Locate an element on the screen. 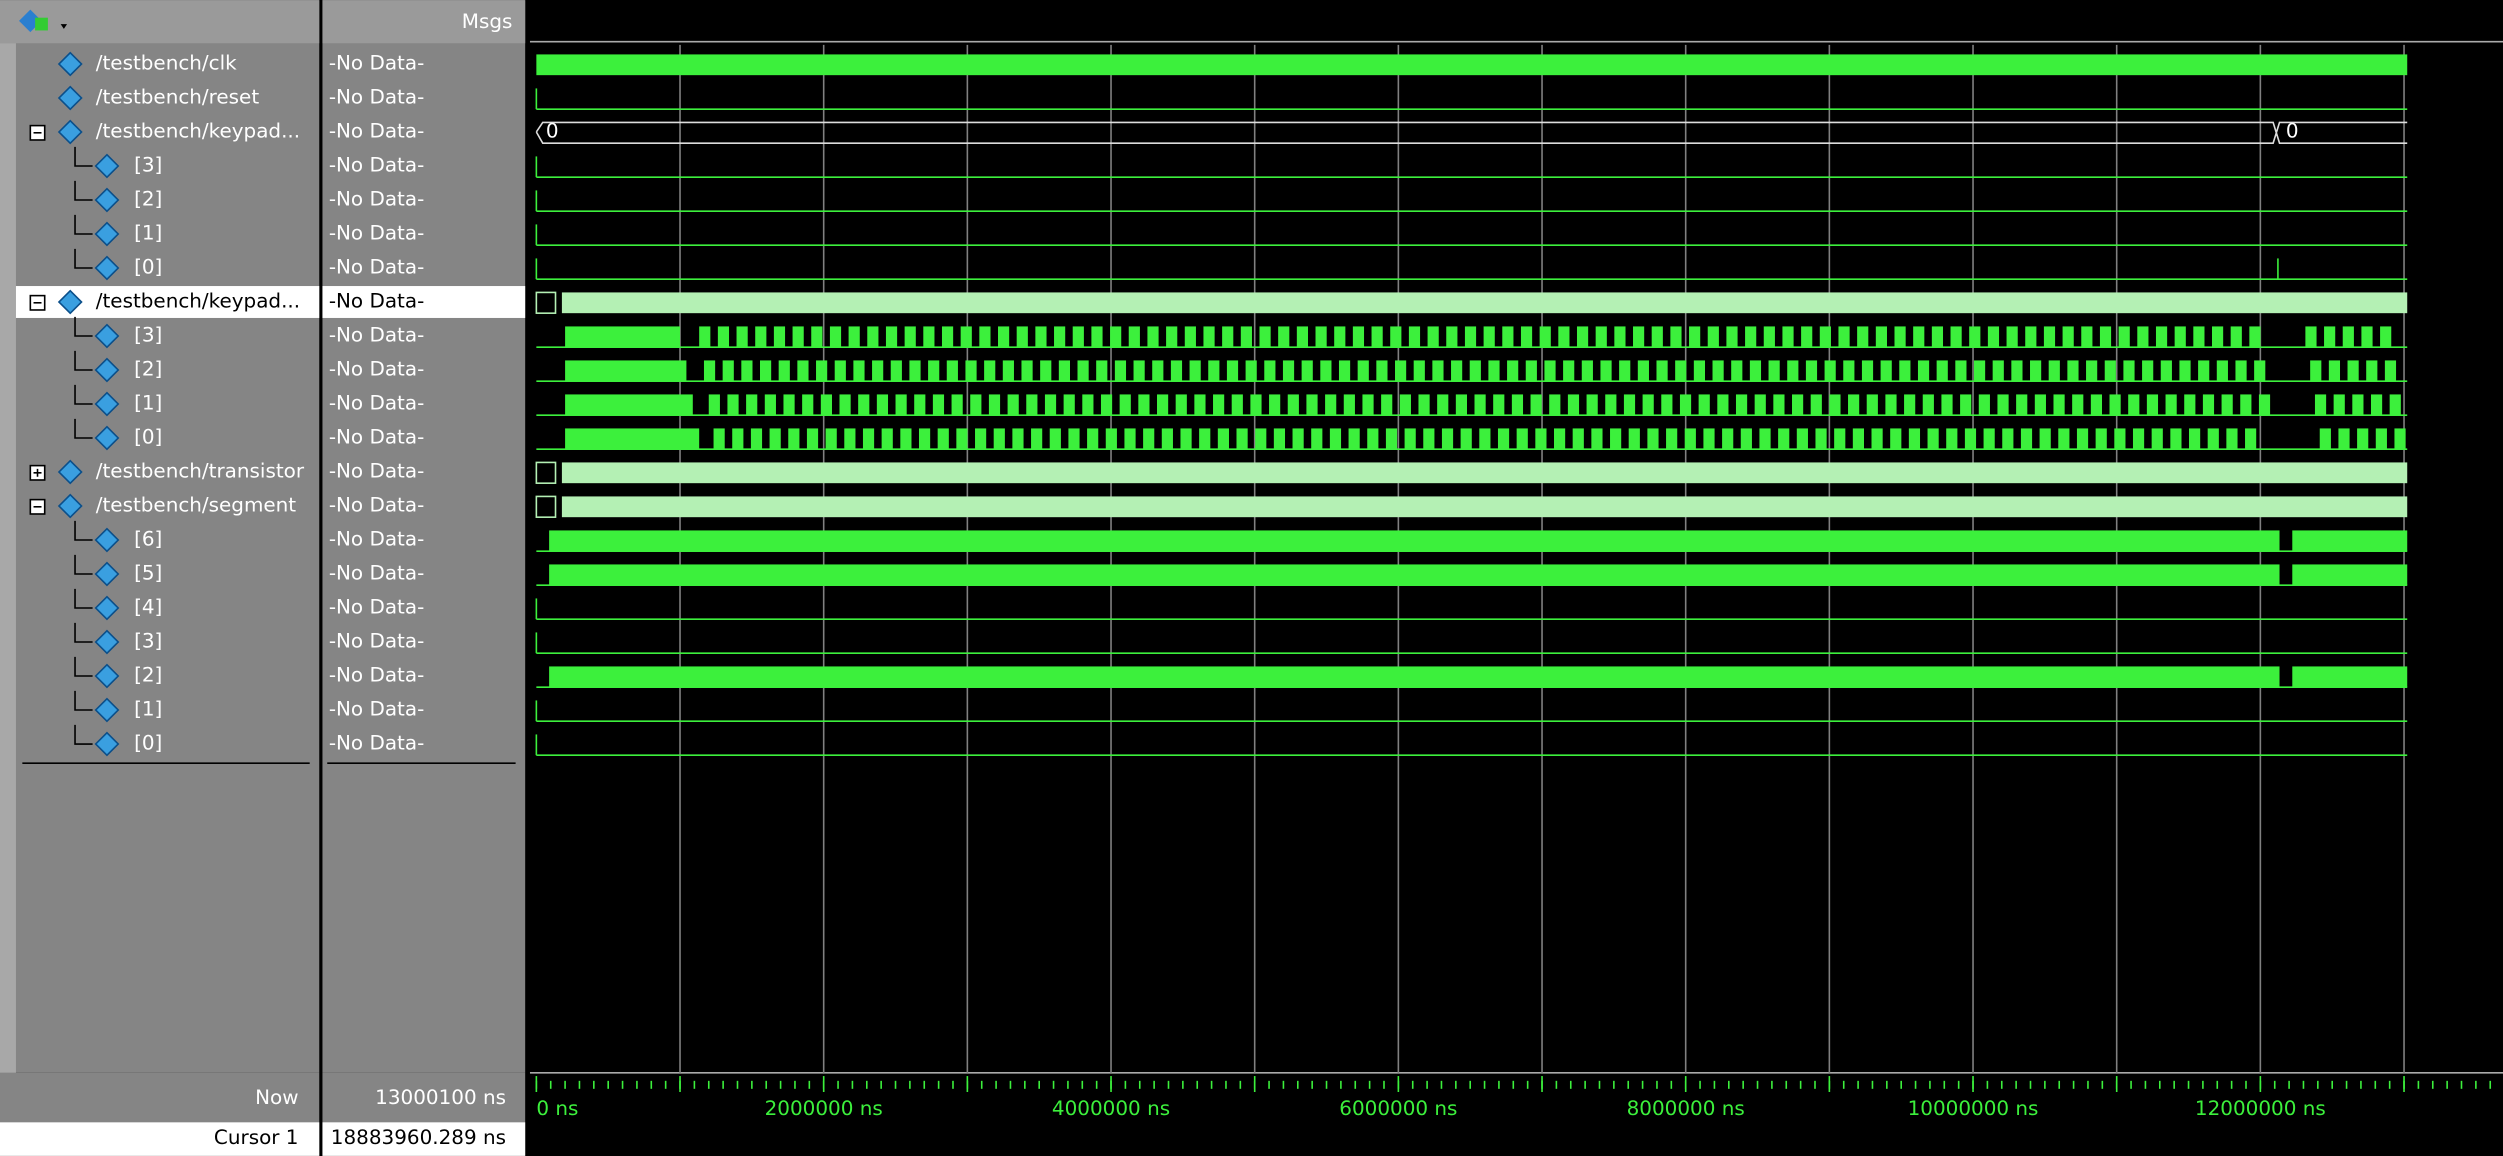 This screenshot has width=2503, height=1156. signal-name: /testbench/transistor is located at coordinates (200, 471).